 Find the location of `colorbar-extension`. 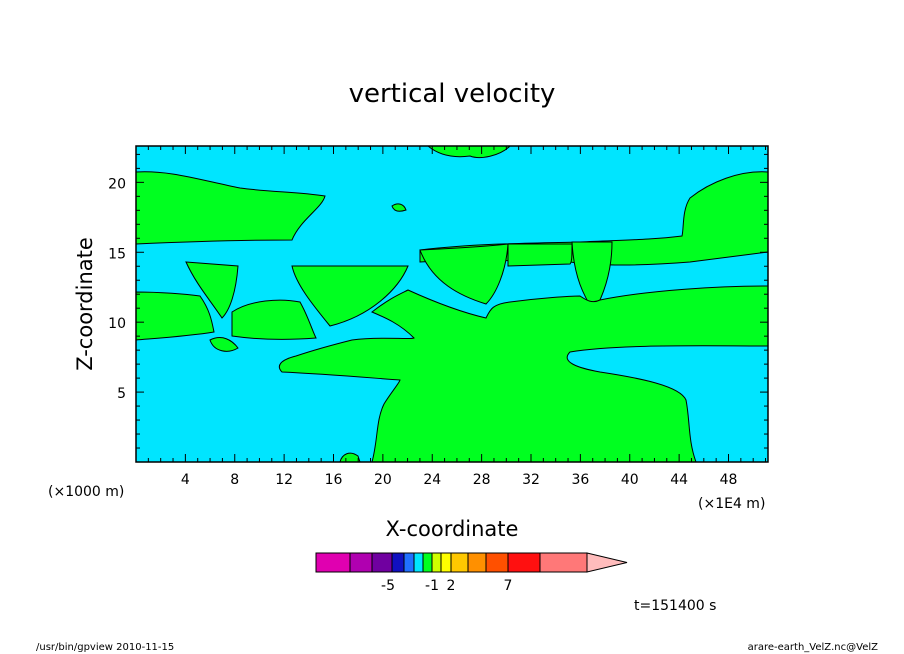

colorbar-extension is located at coordinates (607, 562).